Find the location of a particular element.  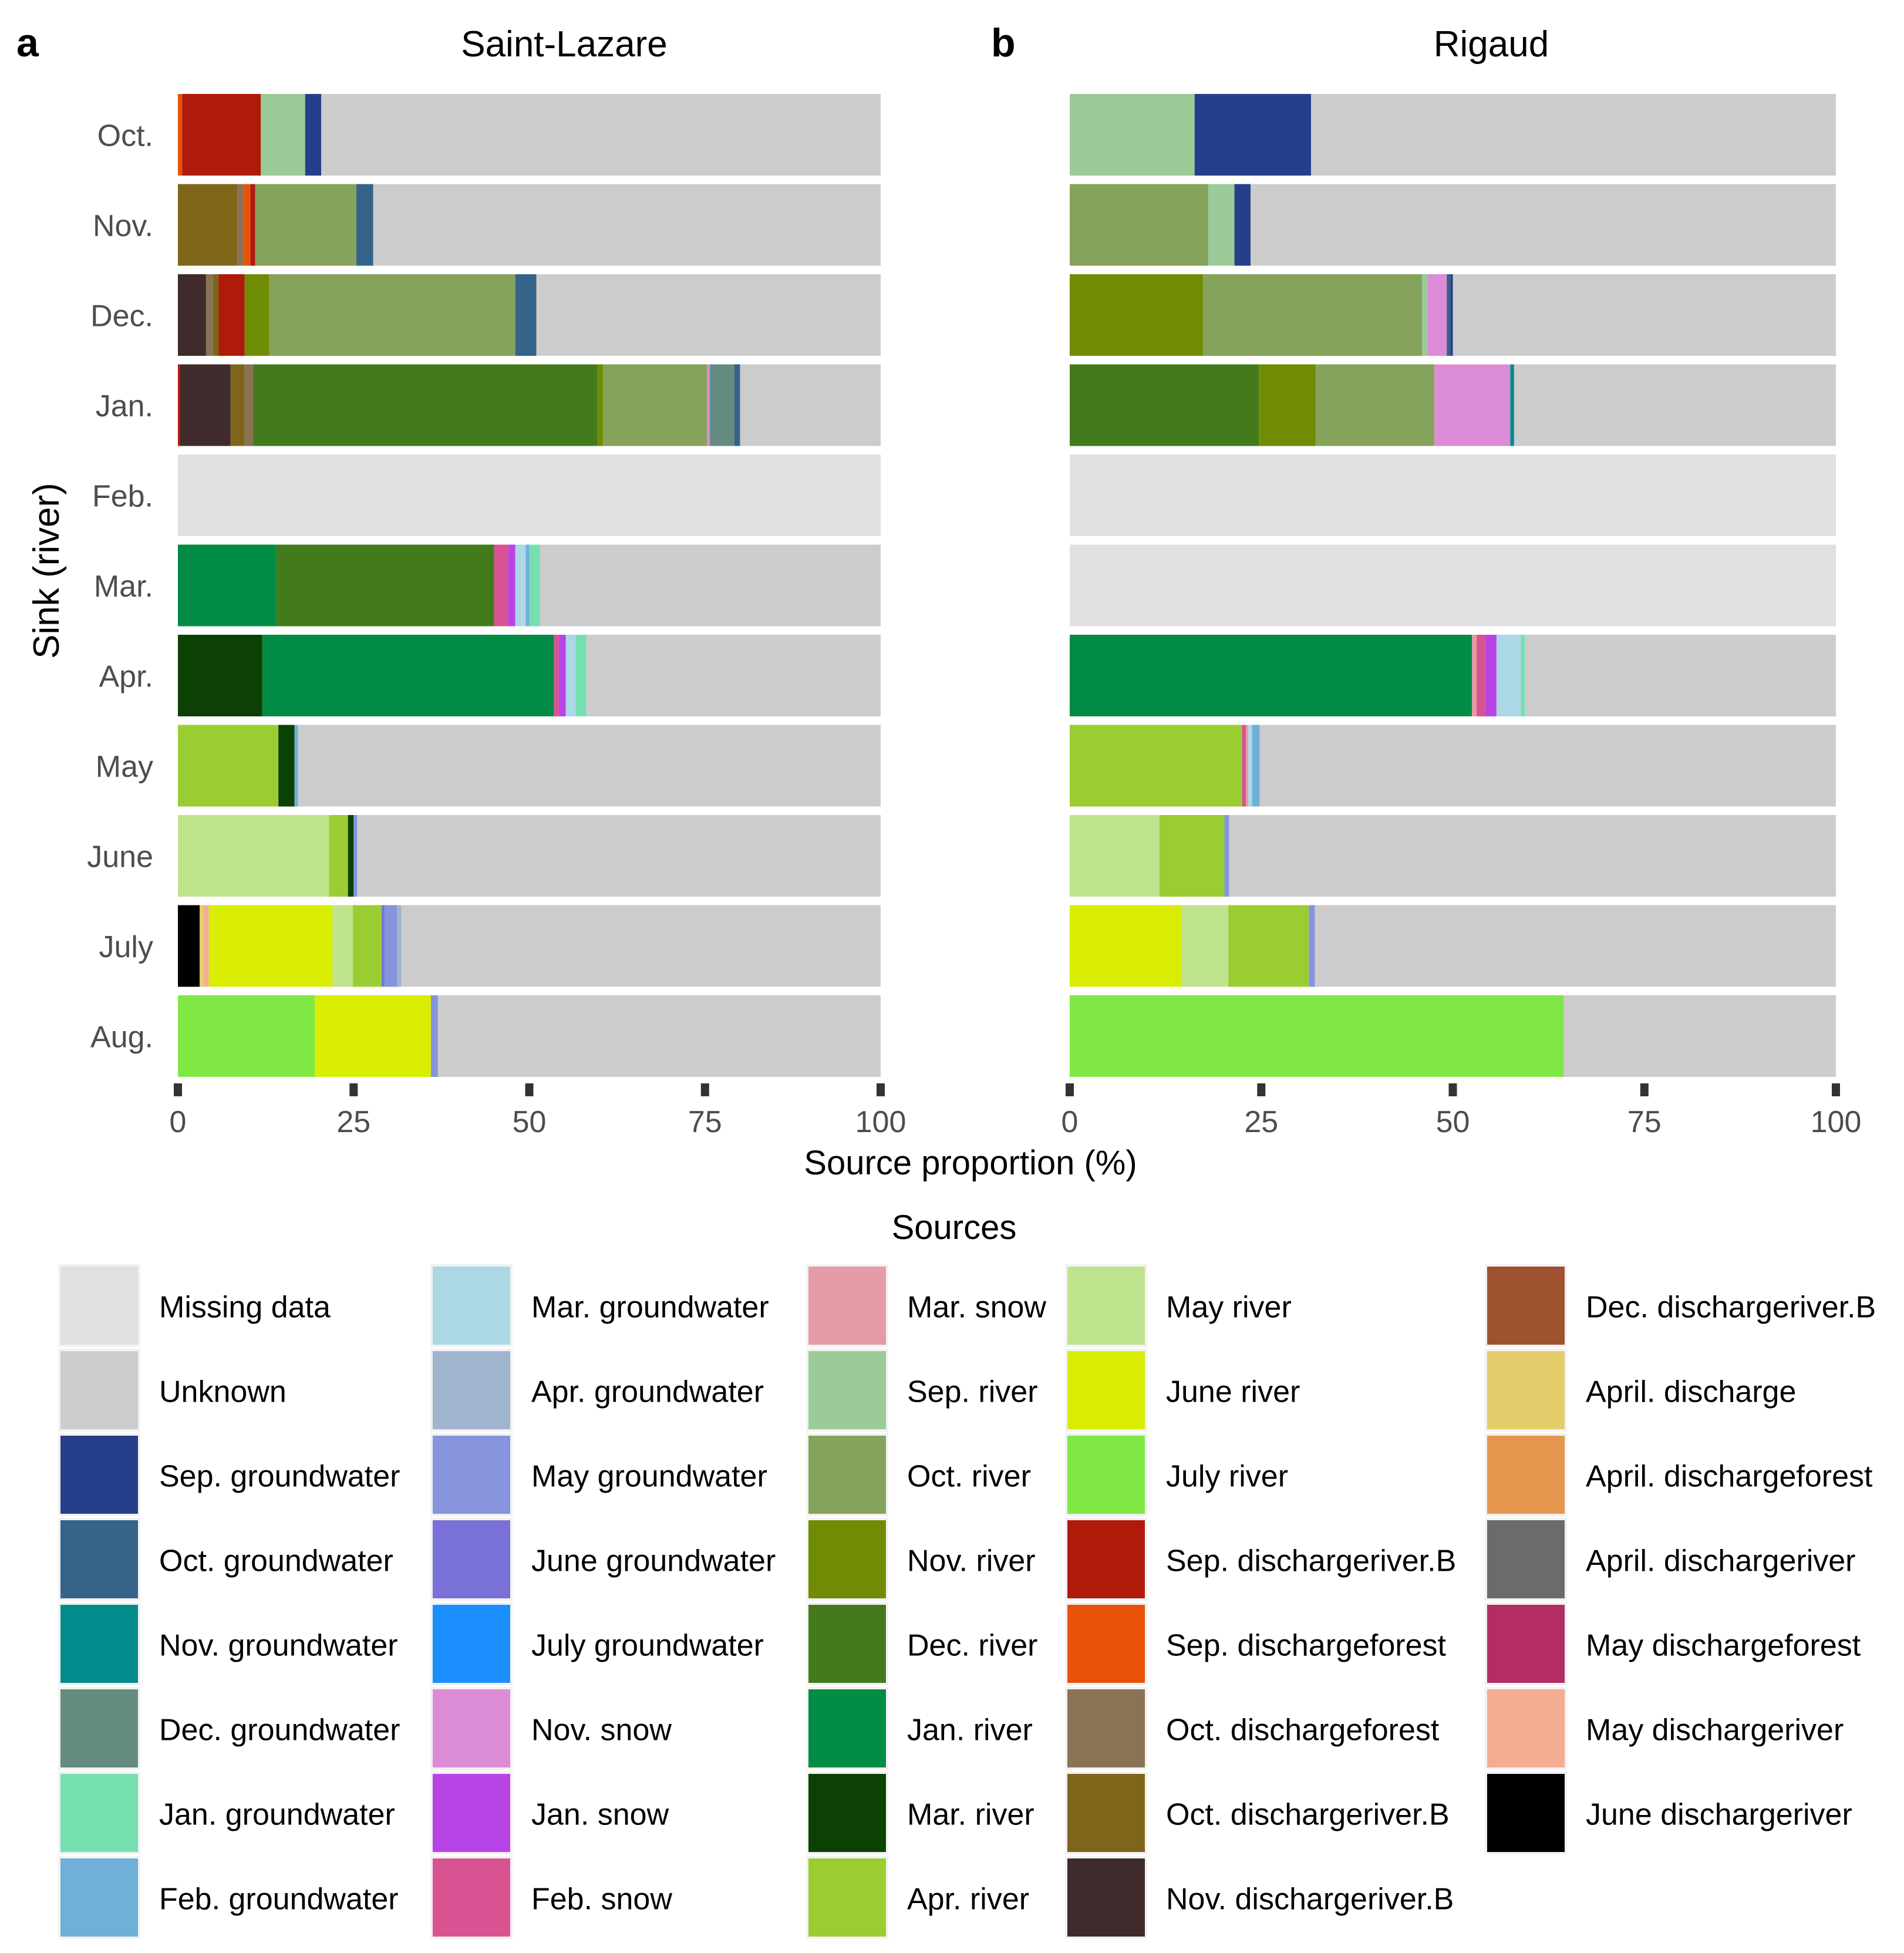

bar-segment-oct-unknown is located at coordinates (601, 135).